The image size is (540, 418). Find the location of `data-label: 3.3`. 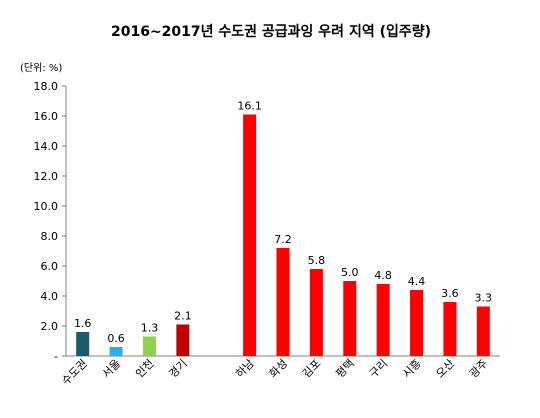

data-label: 3.3 is located at coordinates (484, 298).